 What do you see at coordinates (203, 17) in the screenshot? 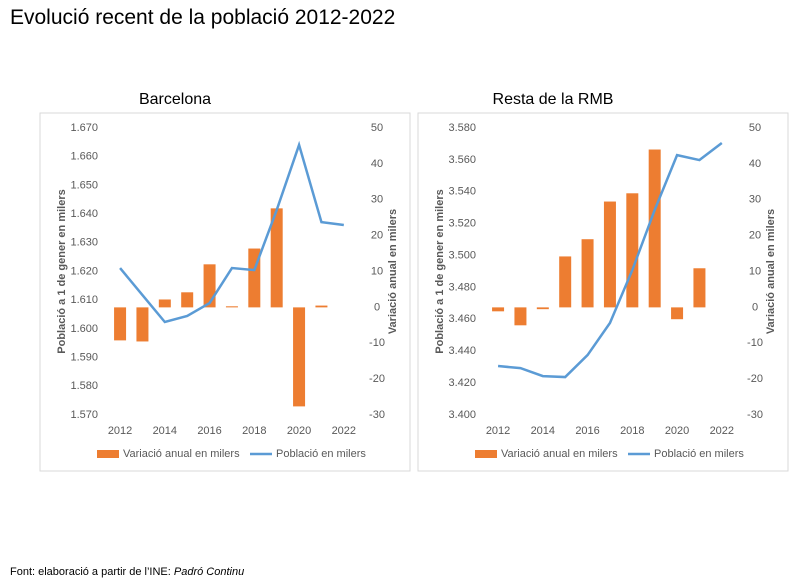
I see `page-title: Evolució recent de la població 2012-2022` at bounding box center [203, 17].